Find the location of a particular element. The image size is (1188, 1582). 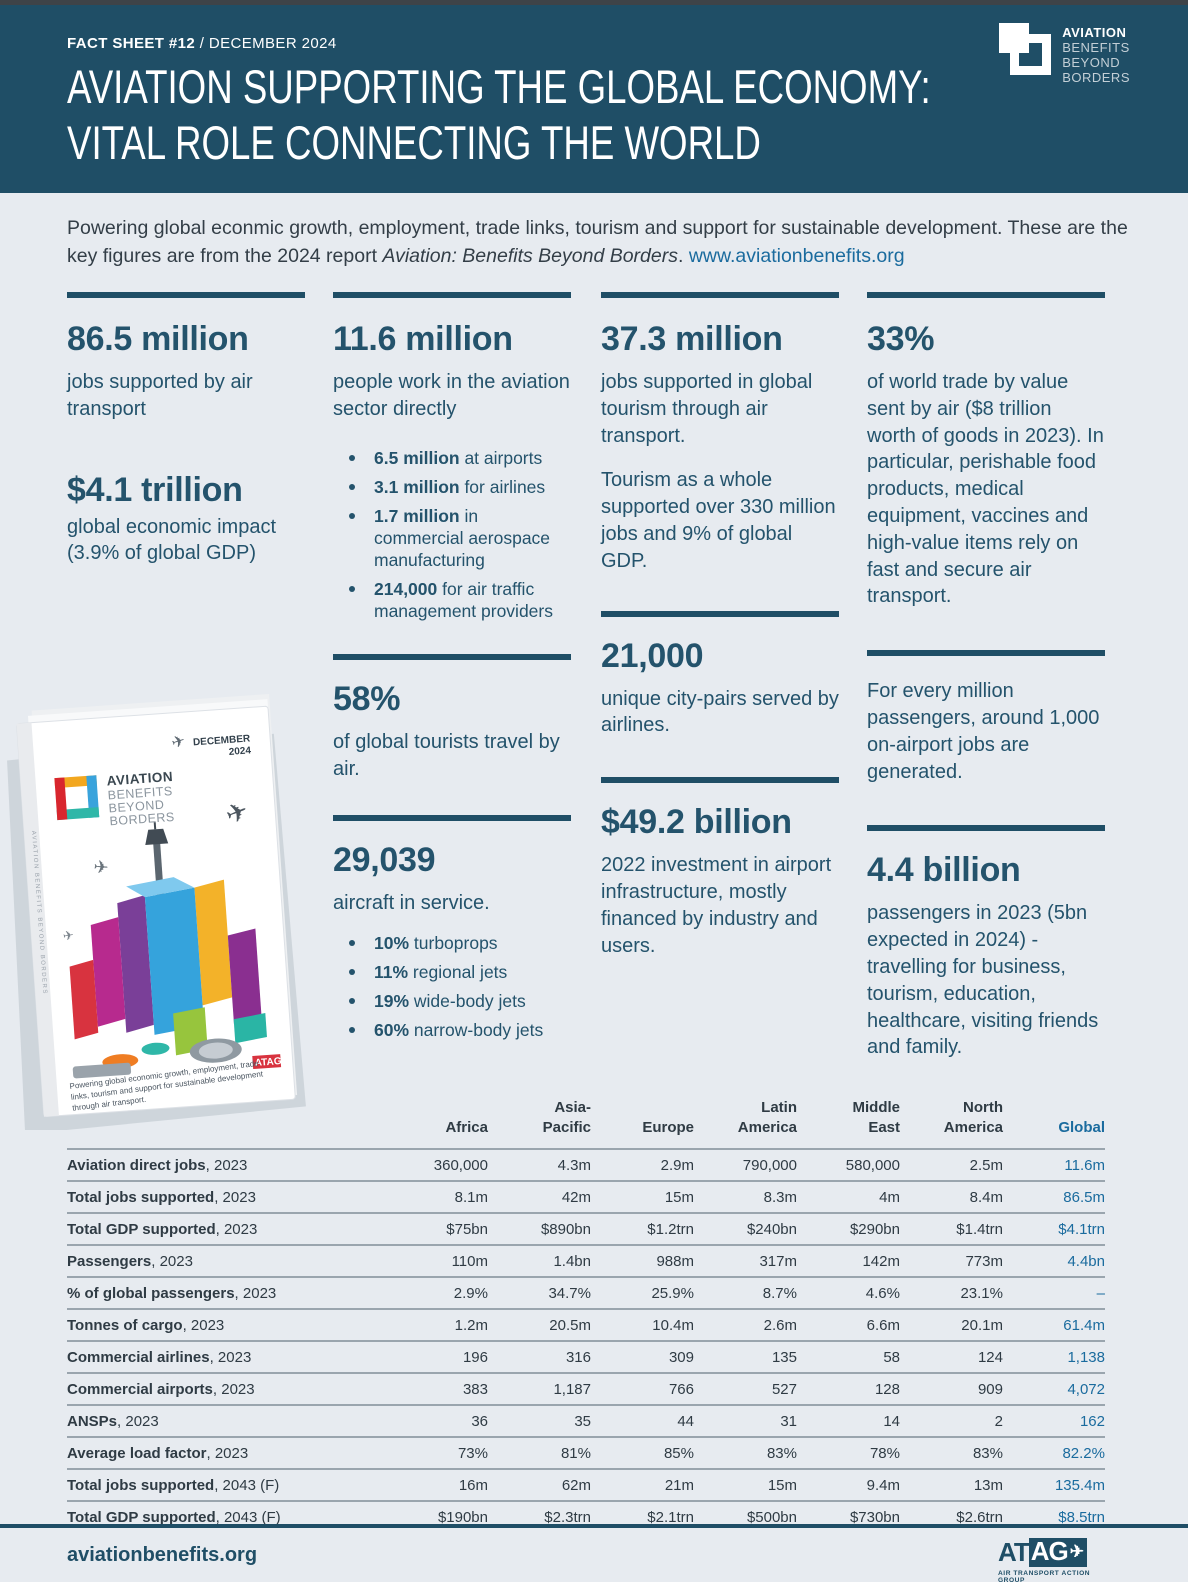

cell-latin-america: 31 is located at coordinates (745, 1420).